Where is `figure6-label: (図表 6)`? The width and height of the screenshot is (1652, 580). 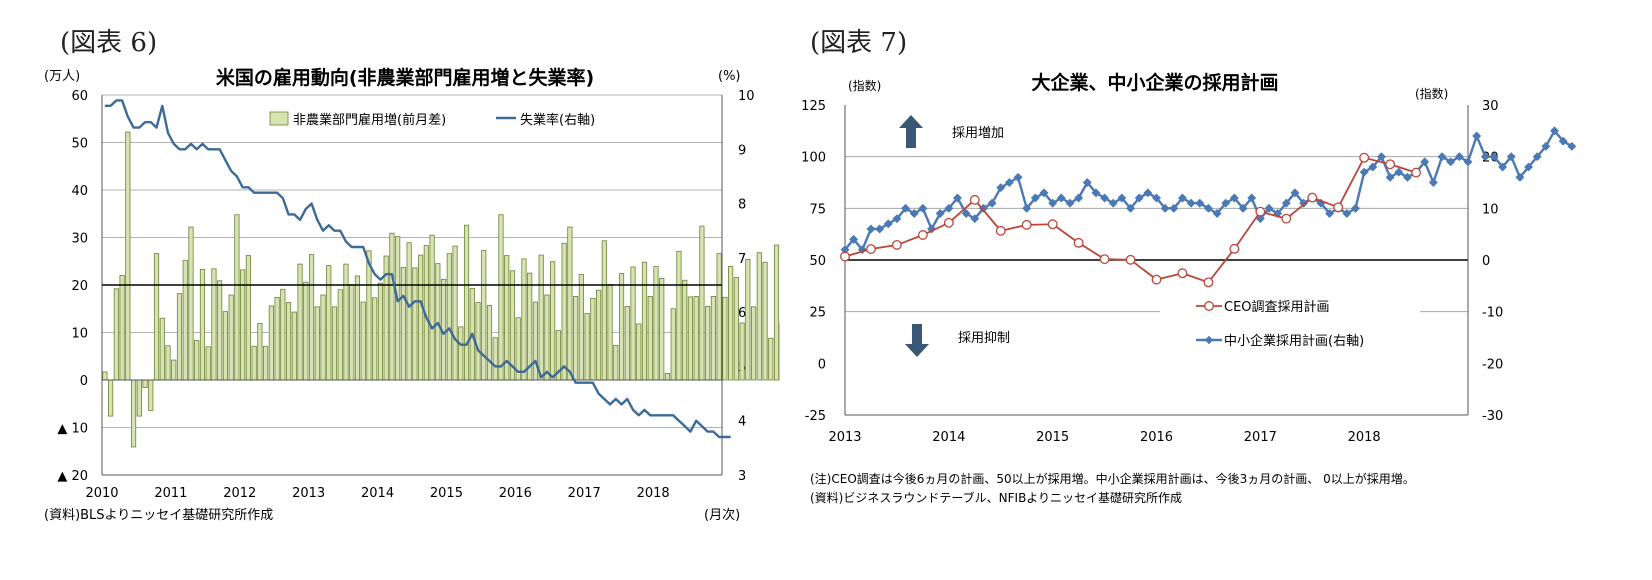 figure6-label: (図表 6) is located at coordinates (109, 43).